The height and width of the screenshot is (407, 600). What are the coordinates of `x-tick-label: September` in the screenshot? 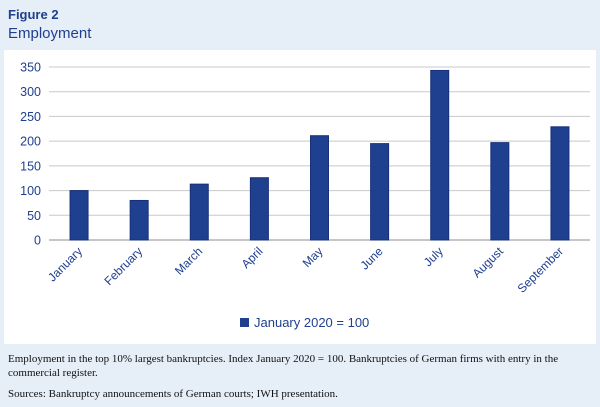 It's located at (540, 269).